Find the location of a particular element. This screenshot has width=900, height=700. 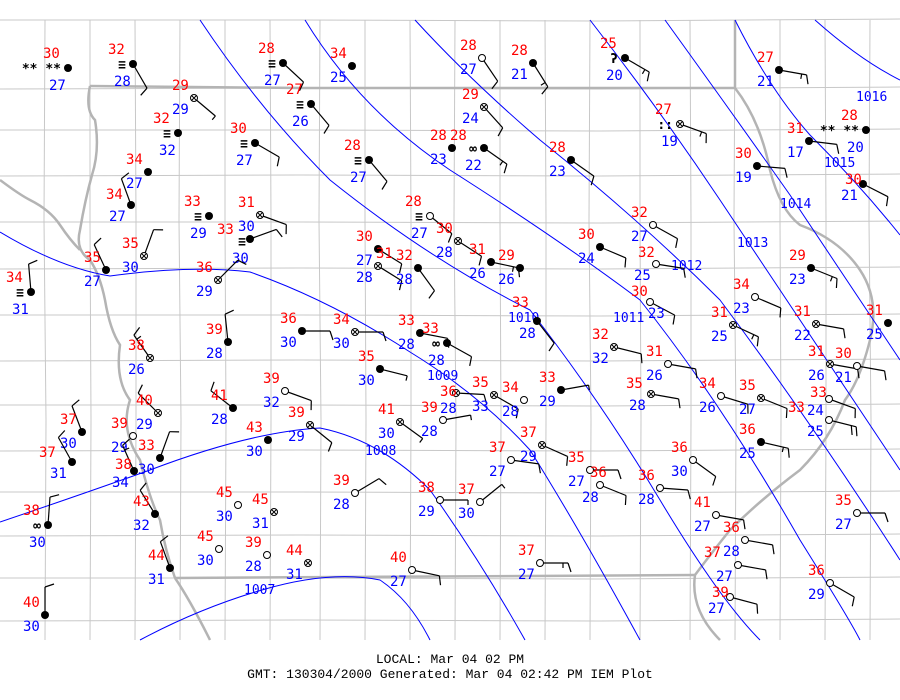

station-plot: 32 32 is located at coordinates (617, 347).